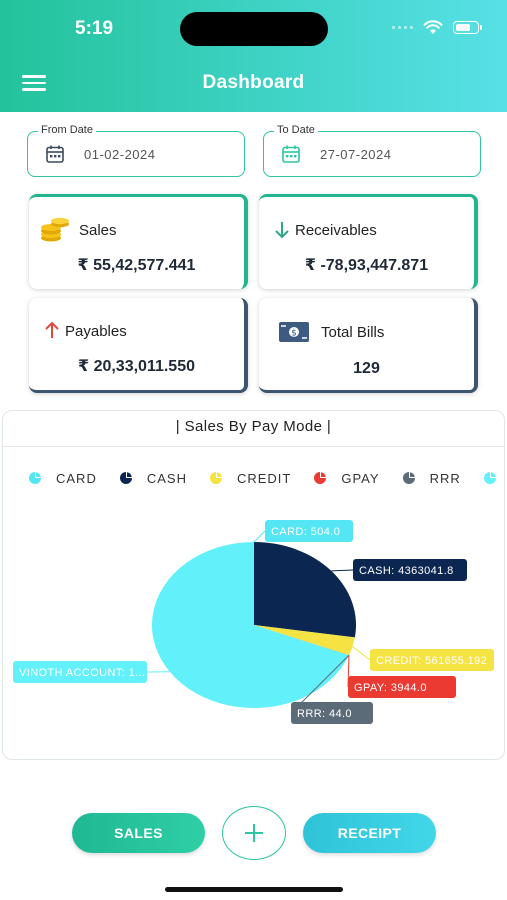  I want to click on sales-button: SALES, so click(138, 833).